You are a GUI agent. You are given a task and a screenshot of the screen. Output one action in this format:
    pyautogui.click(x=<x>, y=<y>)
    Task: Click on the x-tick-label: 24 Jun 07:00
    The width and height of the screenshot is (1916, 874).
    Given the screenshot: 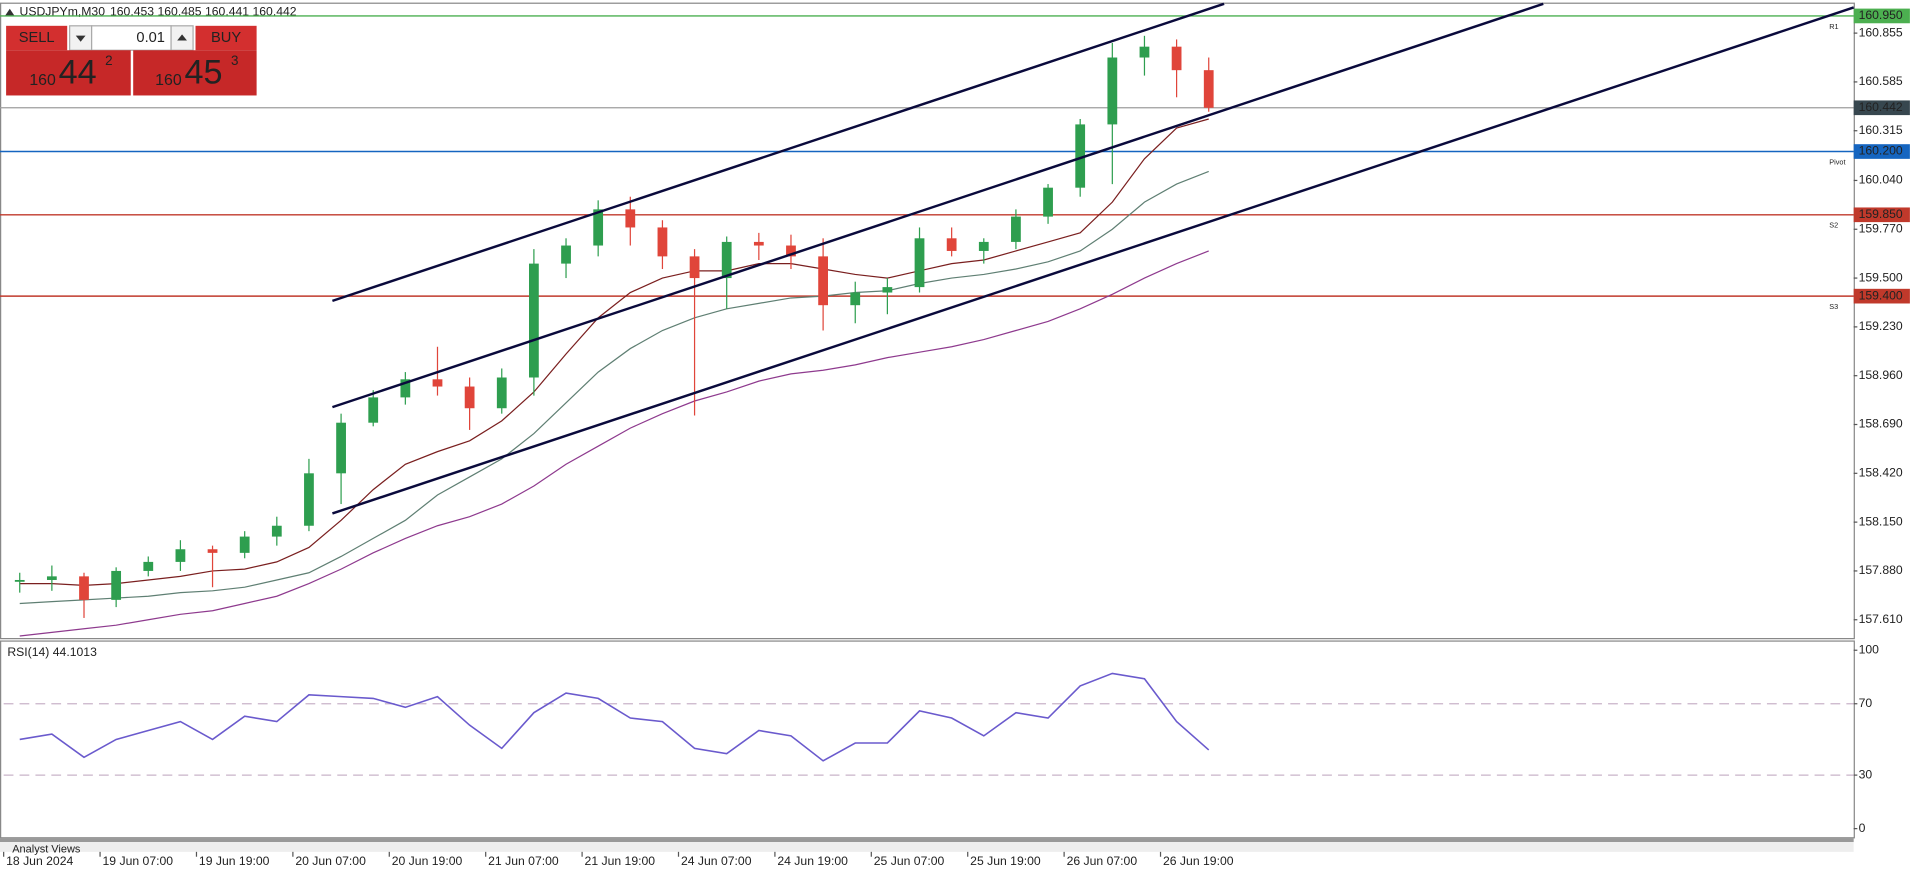 What is the action you would take?
    pyautogui.click(x=716, y=861)
    